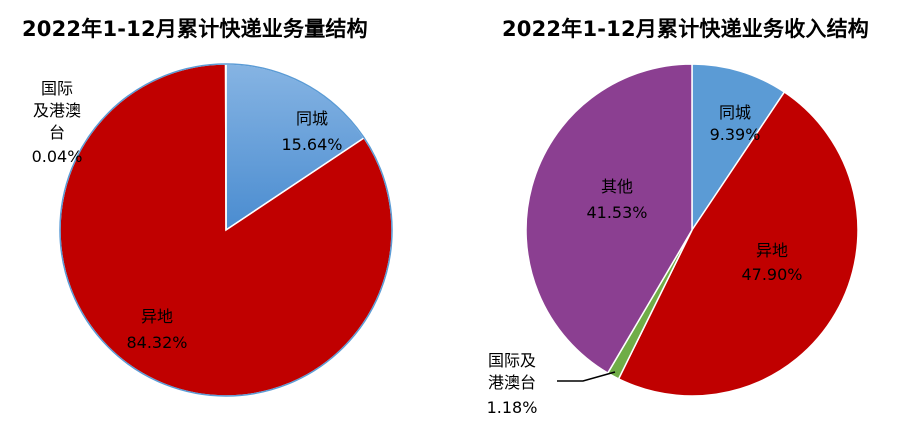 The height and width of the screenshot is (437, 920). What do you see at coordinates (617, 186) in the screenshot?
I see `slice-name-label: 其他` at bounding box center [617, 186].